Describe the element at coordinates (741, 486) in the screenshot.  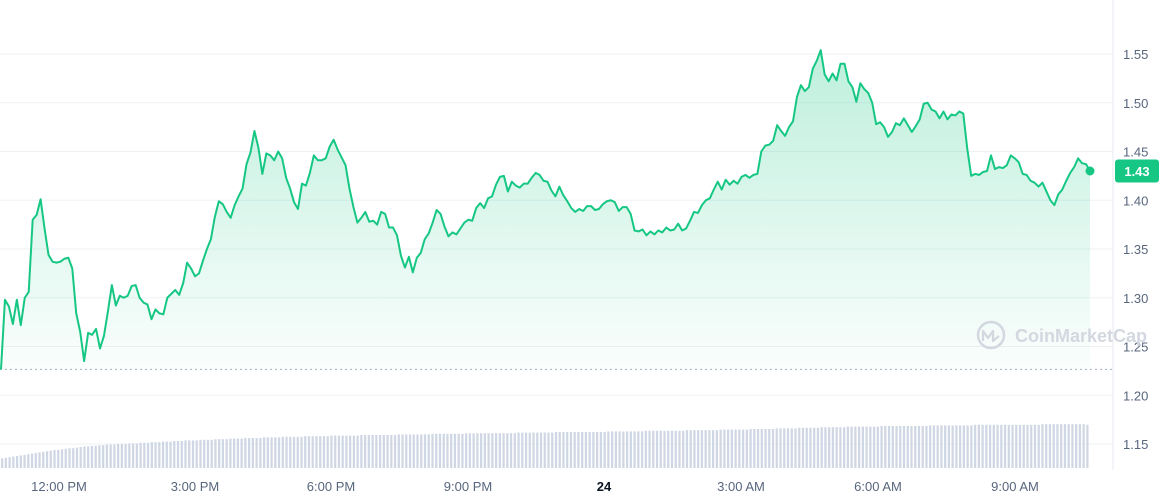
I see `x-tick-label: 3:00 AM` at that location.